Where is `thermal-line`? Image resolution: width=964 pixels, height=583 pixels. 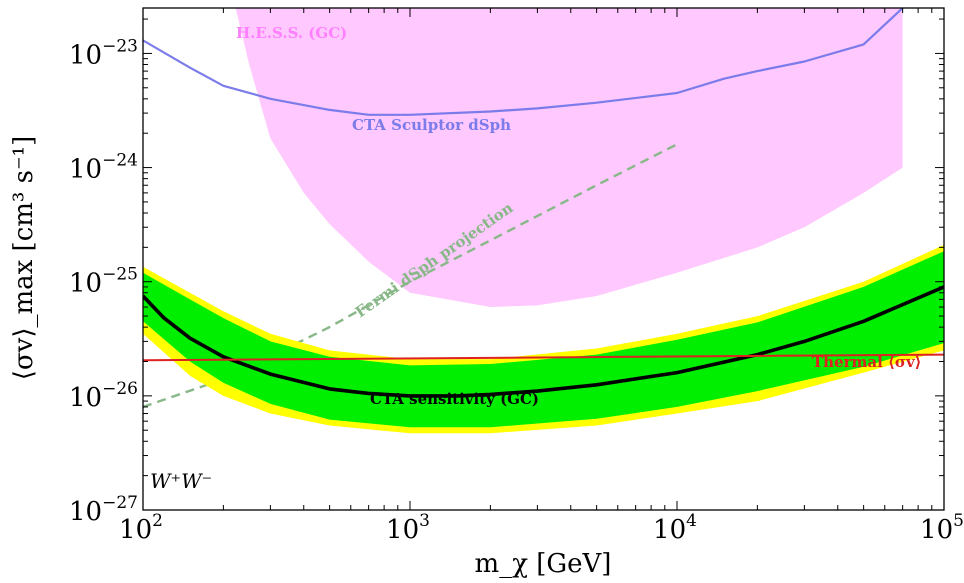 thermal-line is located at coordinates (543, 357).